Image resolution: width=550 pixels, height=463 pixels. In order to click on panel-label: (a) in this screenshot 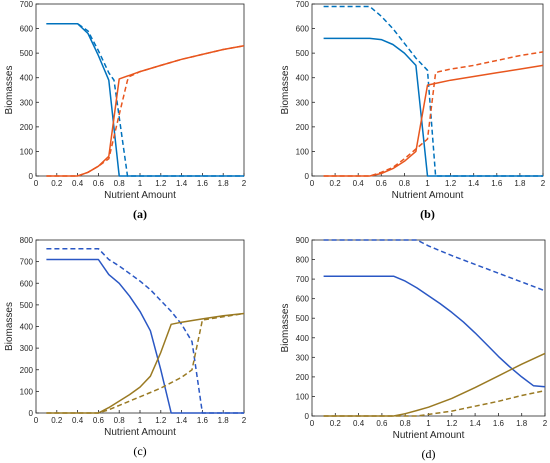, I will do `click(140, 214)`.